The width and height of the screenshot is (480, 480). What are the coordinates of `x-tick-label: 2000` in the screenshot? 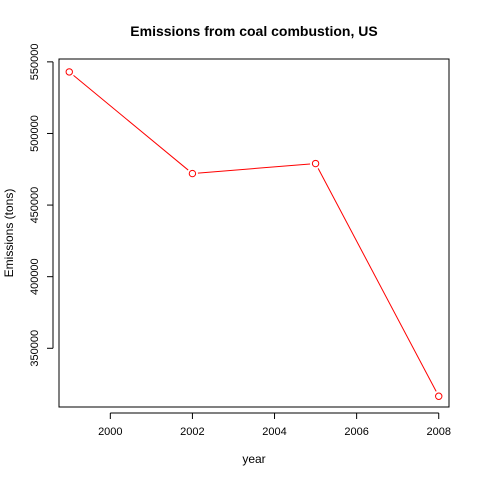 It's located at (110, 432).